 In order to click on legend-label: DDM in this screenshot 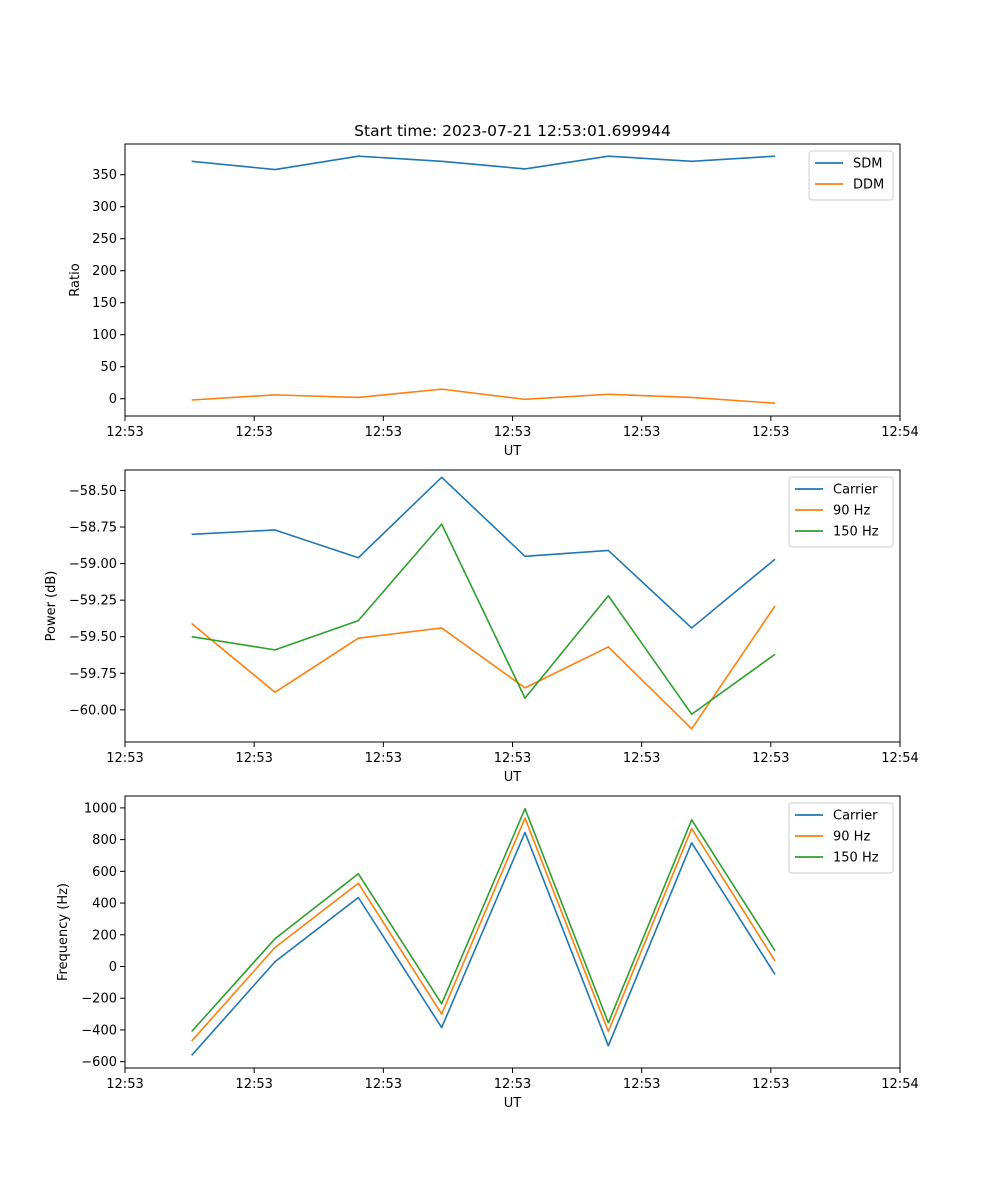, I will do `click(868, 185)`.